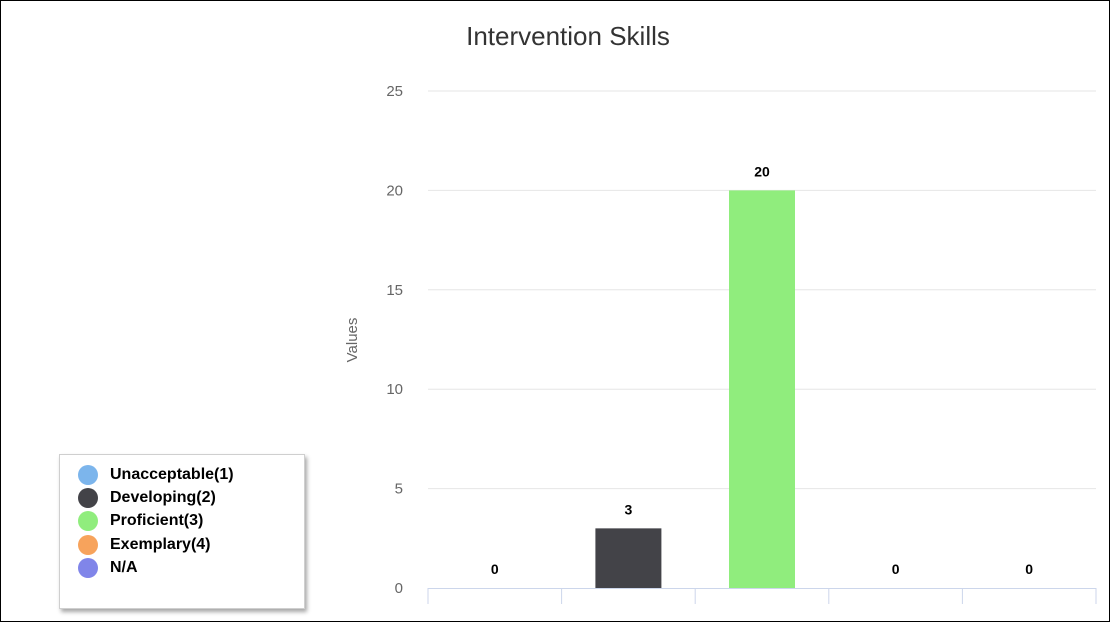 This screenshot has height=626, width=1112. What do you see at coordinates (394, 389) in the screenshot?
I see `y-tick-label: 10` at bounding box center [394, 389].